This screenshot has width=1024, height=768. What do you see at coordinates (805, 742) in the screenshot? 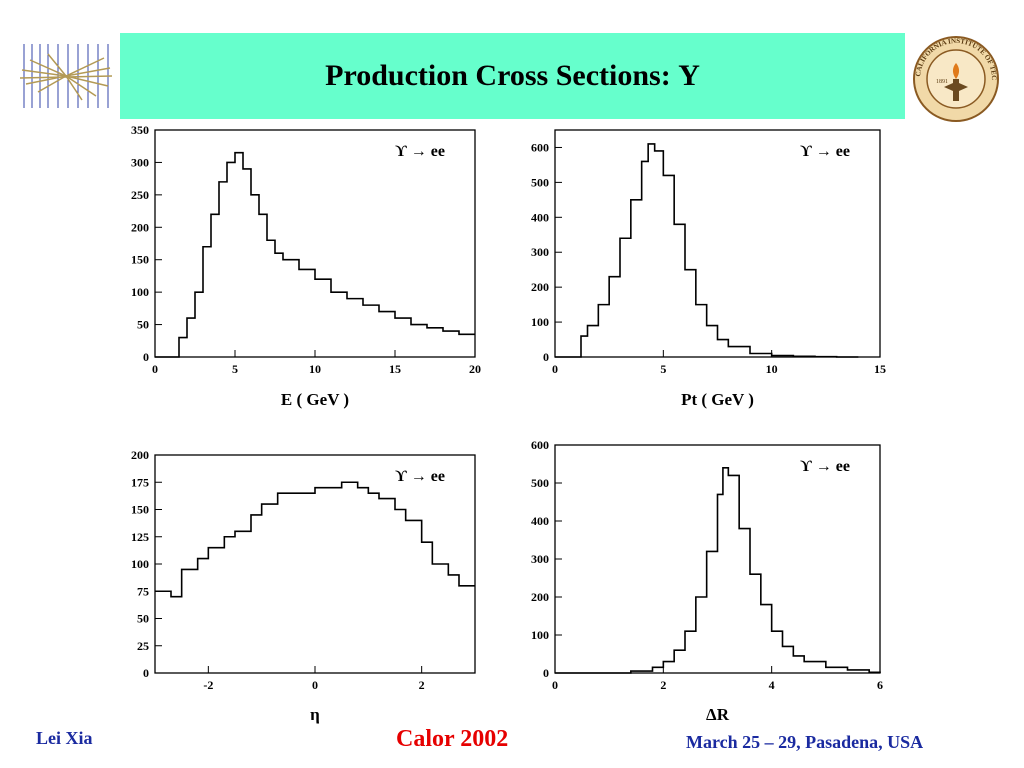
I see `footer-date-location: March 25 – 29, Pasadena, USA` at bounding box center [805, 742].